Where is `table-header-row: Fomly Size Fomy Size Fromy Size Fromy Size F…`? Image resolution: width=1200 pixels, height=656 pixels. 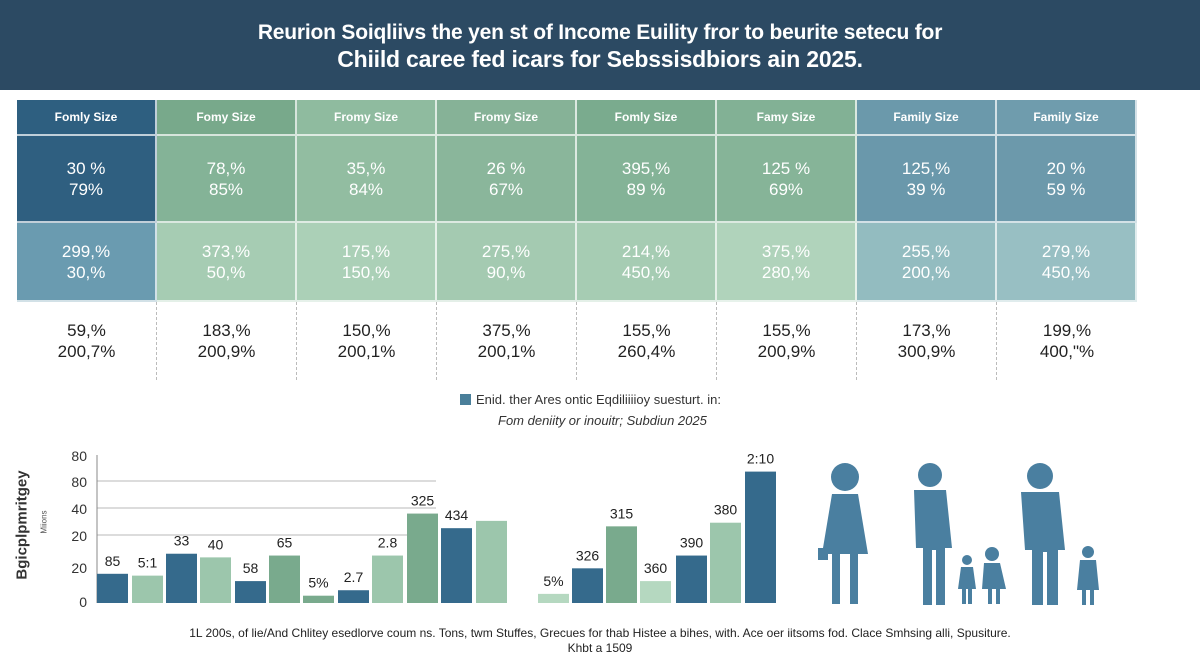
table-header-row: Fomly Size Fomy Size Fromy Size Fromy Size F… is located at coordinates (577, 118).